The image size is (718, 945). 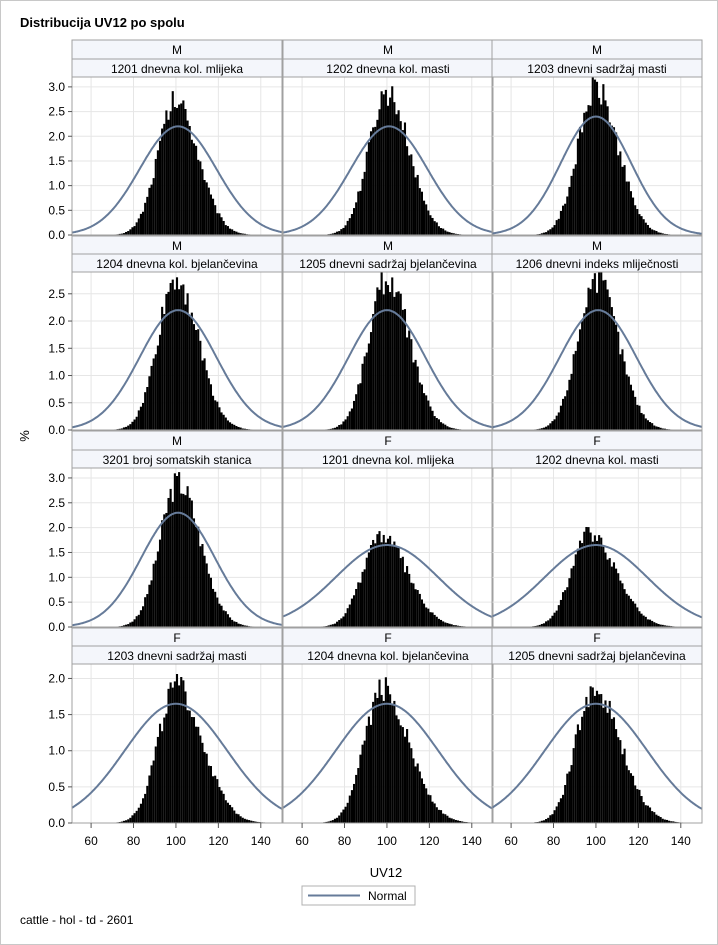 I want to click on panel-trait-label: 1201 dnevna kol. mlijeka, so click(x=388, y=460).